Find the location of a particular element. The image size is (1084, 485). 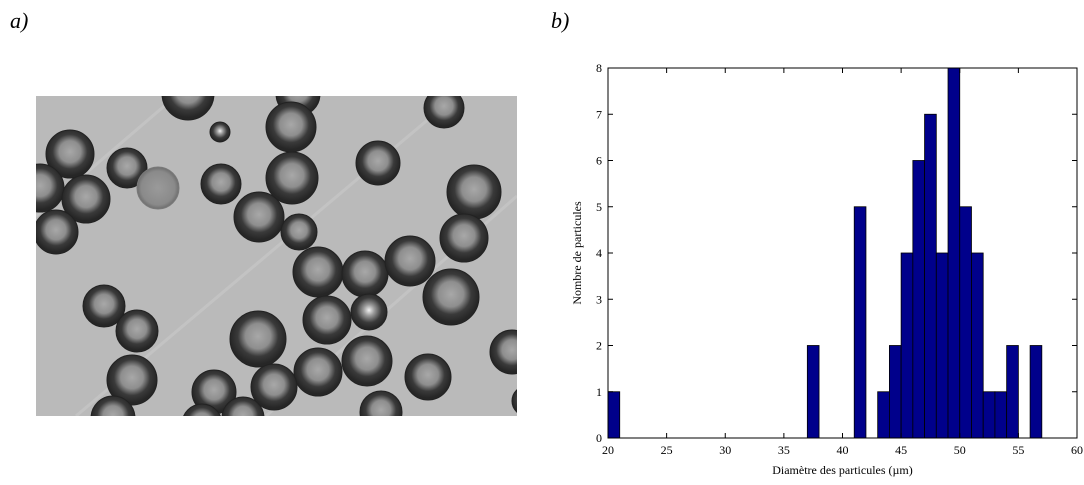

y-tick-label: 8 is located at coordinates (599, 68).